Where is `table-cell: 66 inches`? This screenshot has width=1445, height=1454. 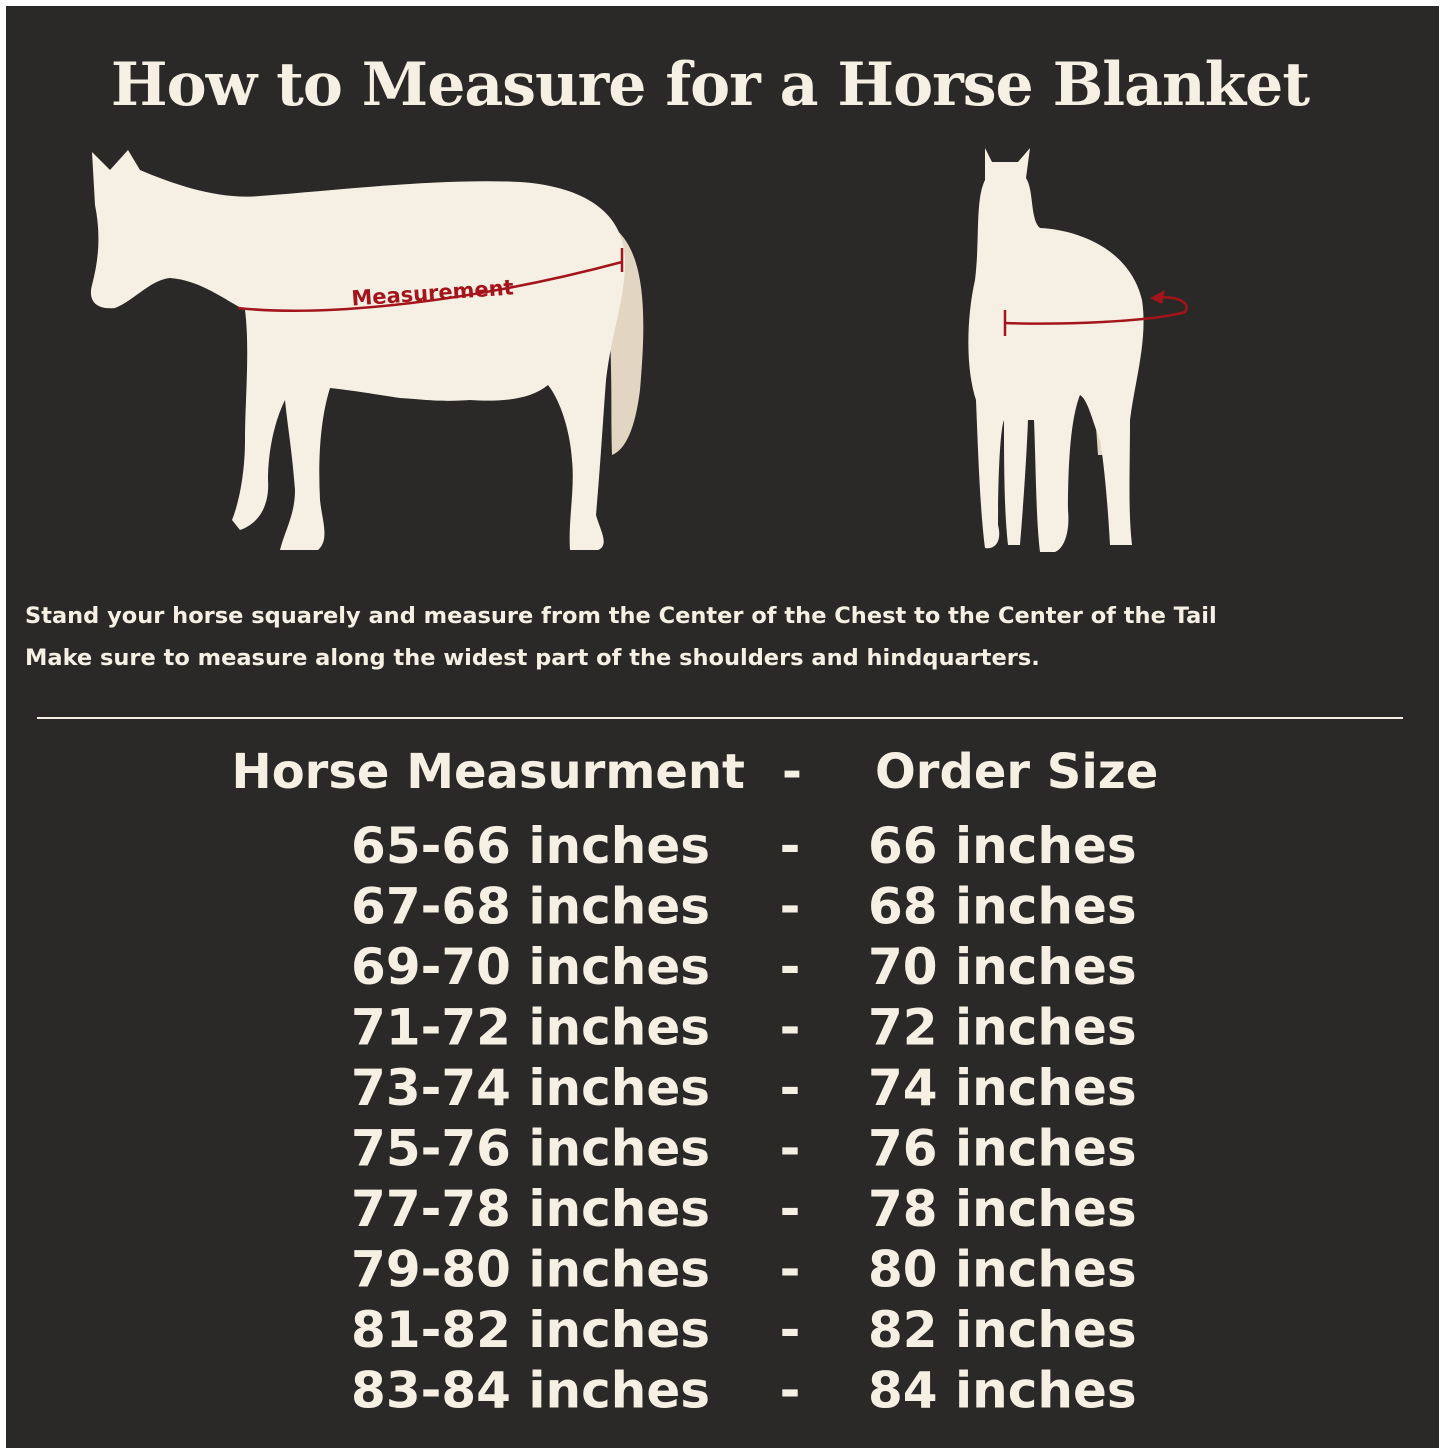 table-cell: 66 inches is located at coordinates (1002, 846).